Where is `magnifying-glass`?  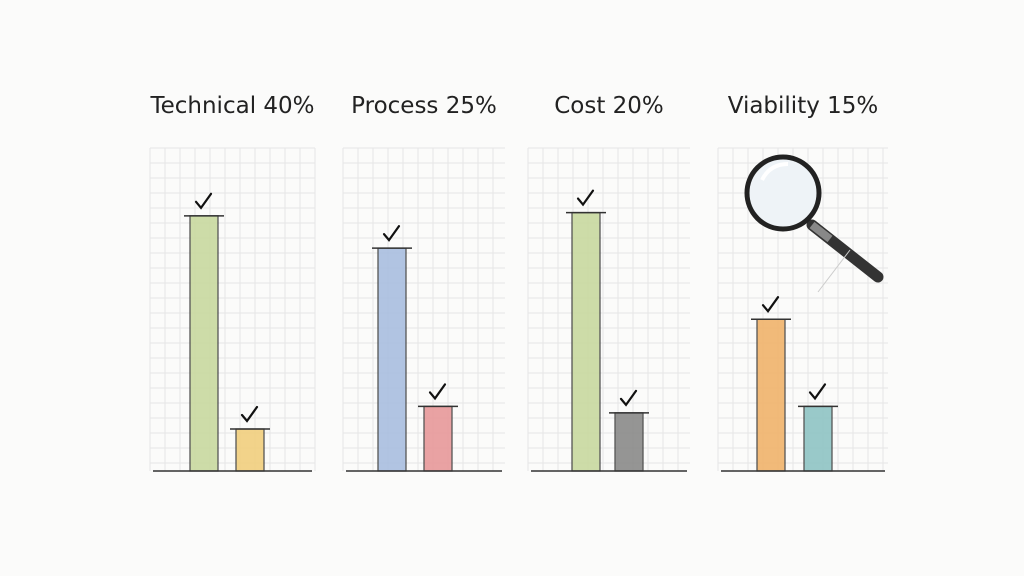
magnifying-glass is located at coordinates (814, 223).